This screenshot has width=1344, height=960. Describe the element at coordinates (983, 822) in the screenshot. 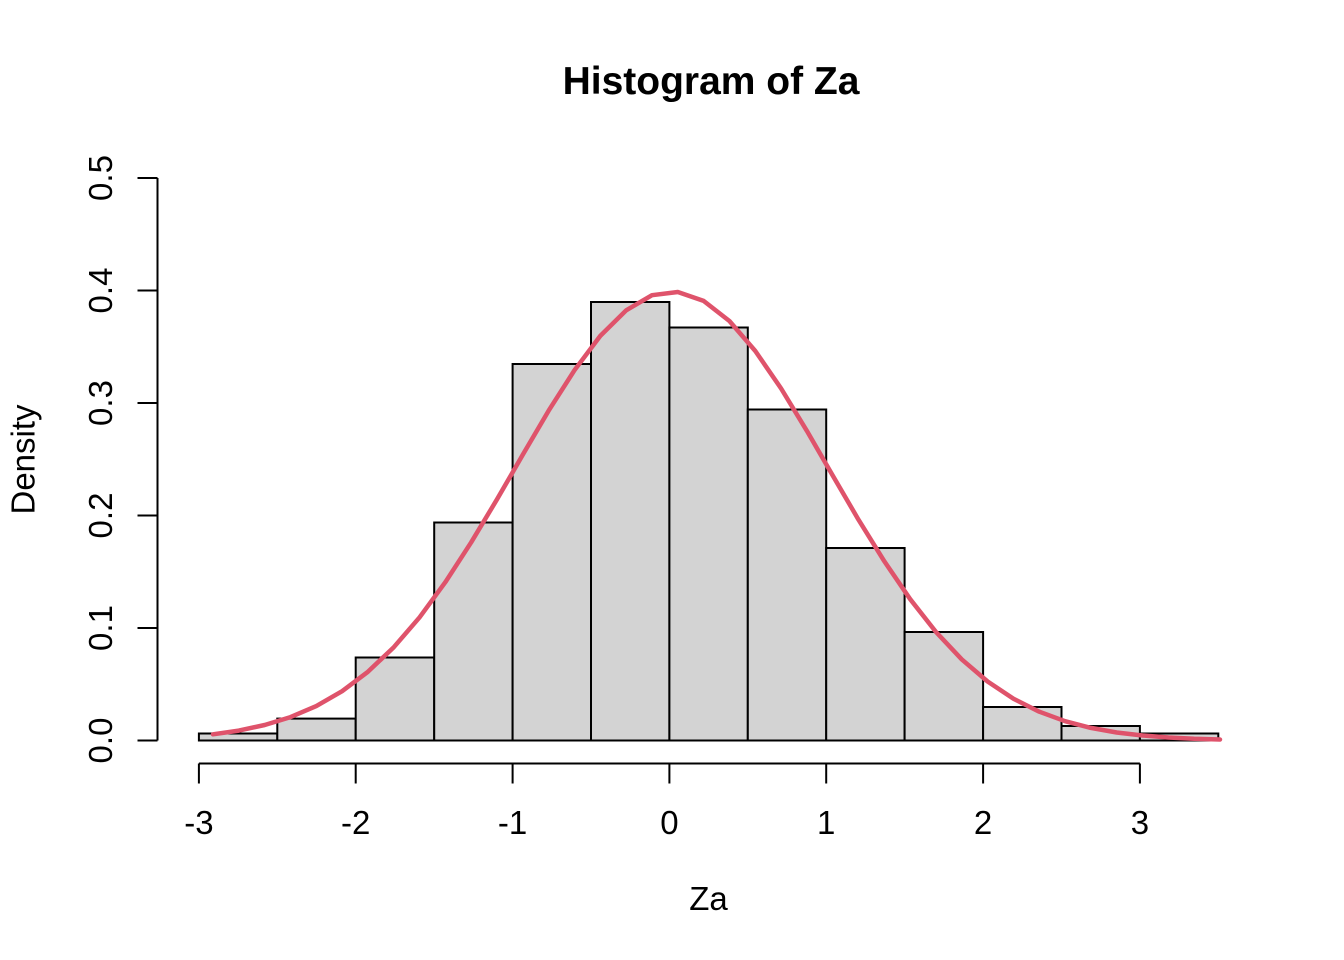

I see `svg-text: 2` at that location.